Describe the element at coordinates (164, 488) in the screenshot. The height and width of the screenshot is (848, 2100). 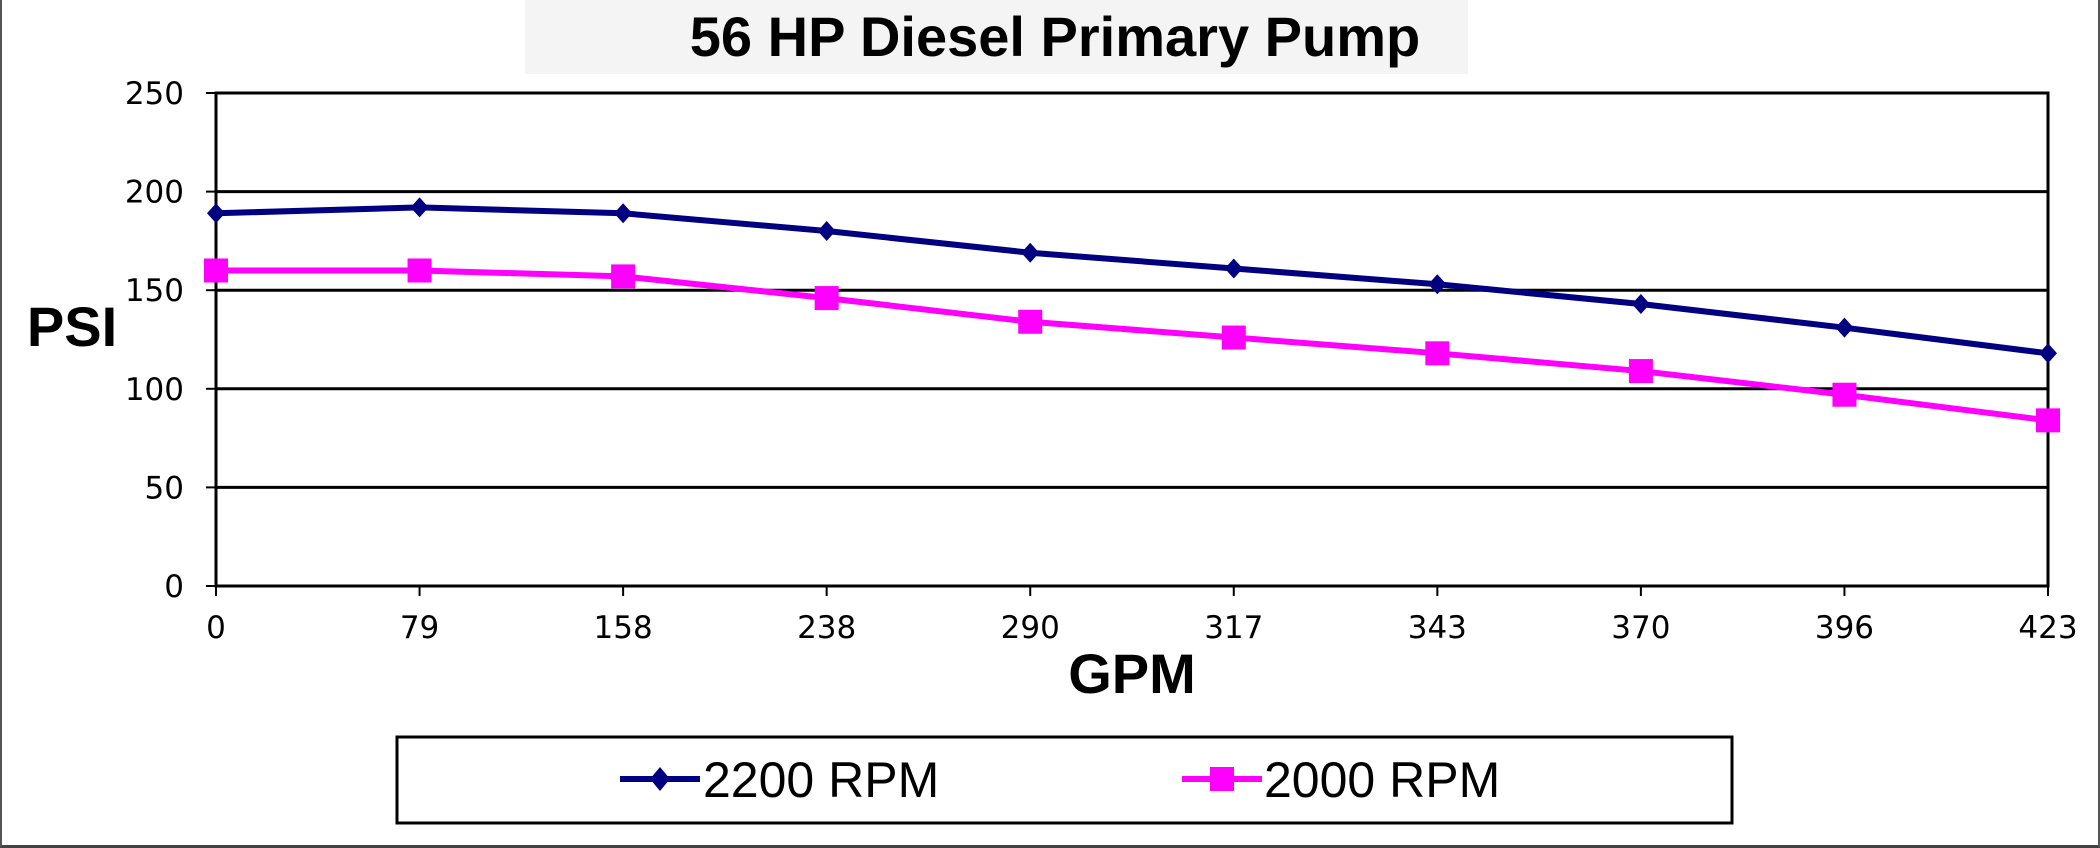
I see `y-tick-label: 50` at that location.